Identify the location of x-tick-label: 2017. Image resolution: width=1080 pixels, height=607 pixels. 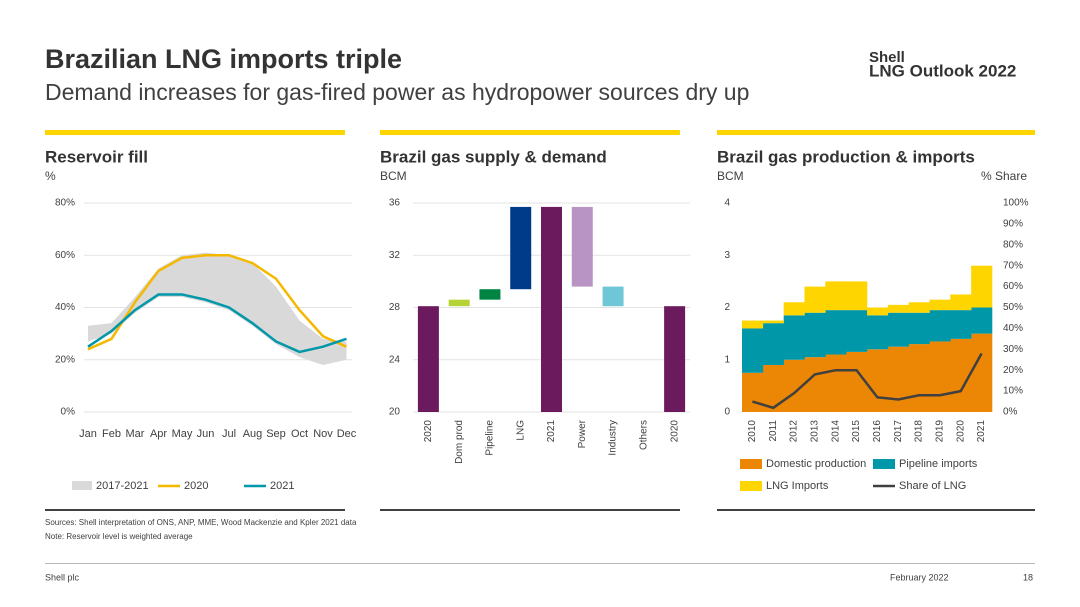
(898, 431).